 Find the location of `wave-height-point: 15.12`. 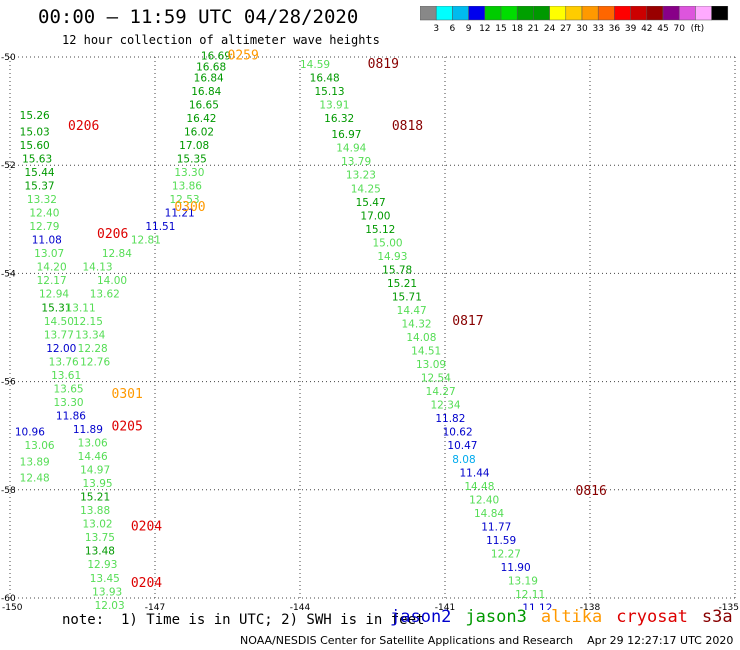

wave-height-point: 15.12 is located at coordinates (380, 230).